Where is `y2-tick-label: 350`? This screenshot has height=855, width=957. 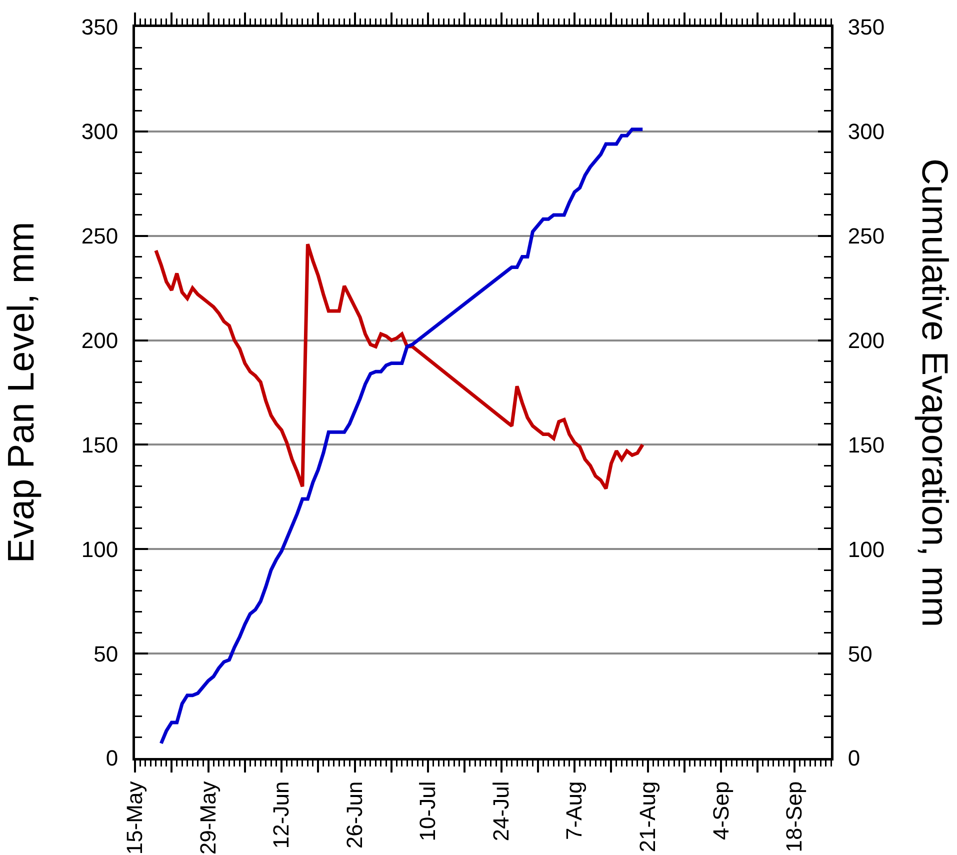
y2-tick-label: 350 is located at coordinates (866, 27).